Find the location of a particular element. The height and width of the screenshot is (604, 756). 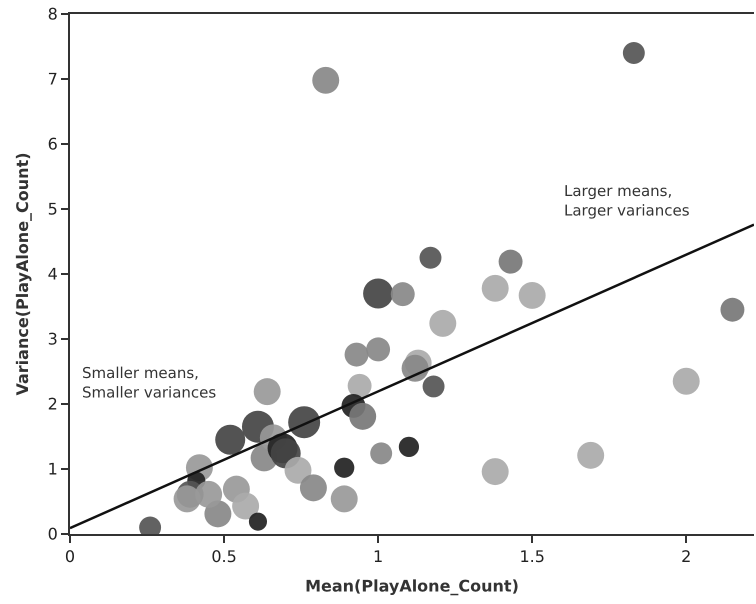

y-tick-label: 2 is located at coordinates (53, 404).